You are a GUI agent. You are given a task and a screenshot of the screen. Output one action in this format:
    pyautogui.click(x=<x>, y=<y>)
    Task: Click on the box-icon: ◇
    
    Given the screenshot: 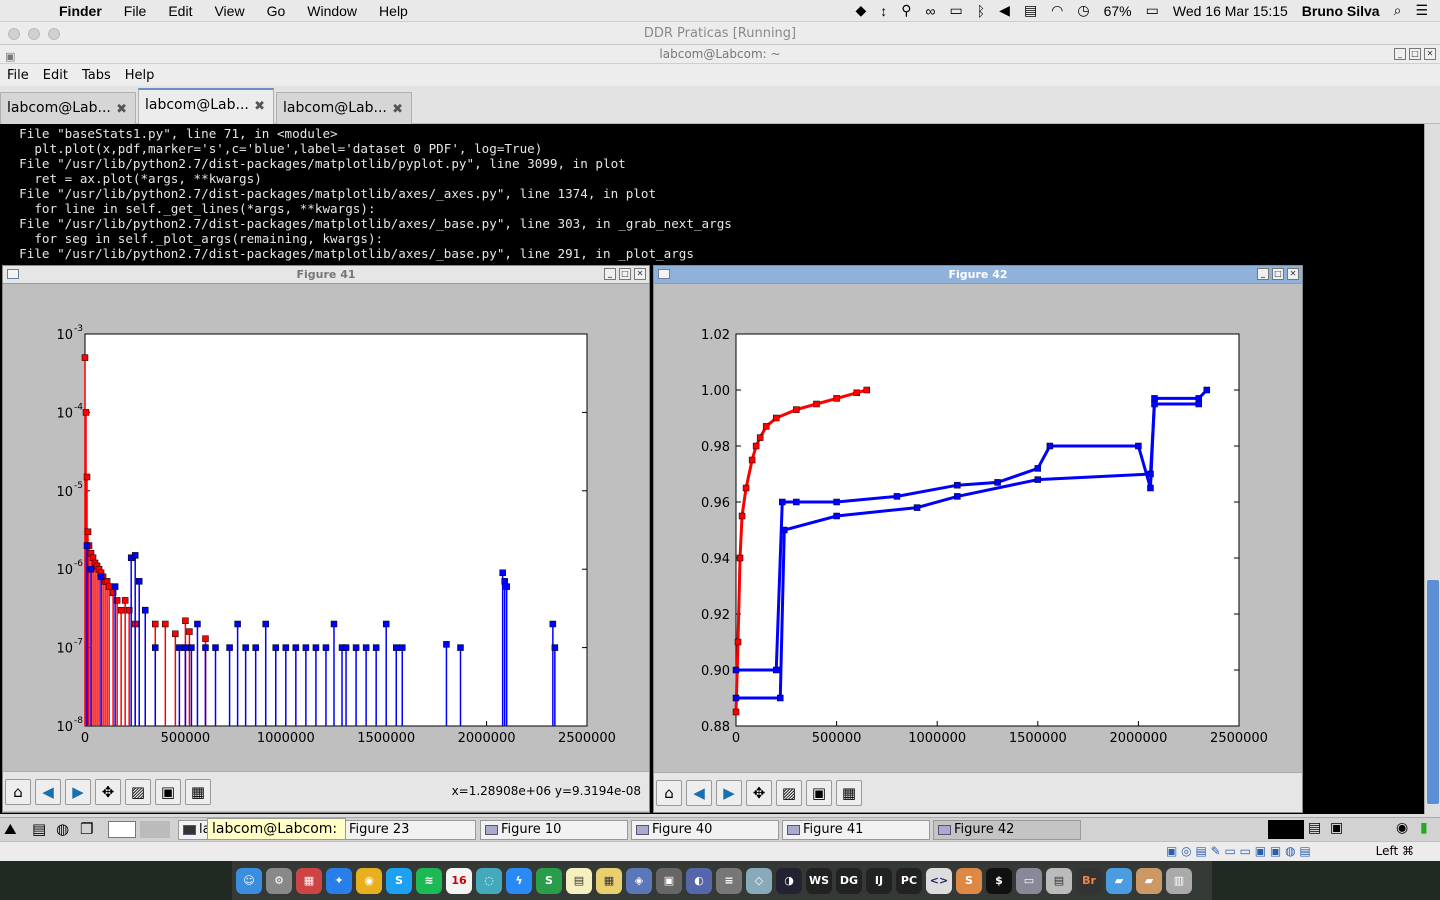 What is the action you would take?
    pyautogui.click(x=759, y=880)
    